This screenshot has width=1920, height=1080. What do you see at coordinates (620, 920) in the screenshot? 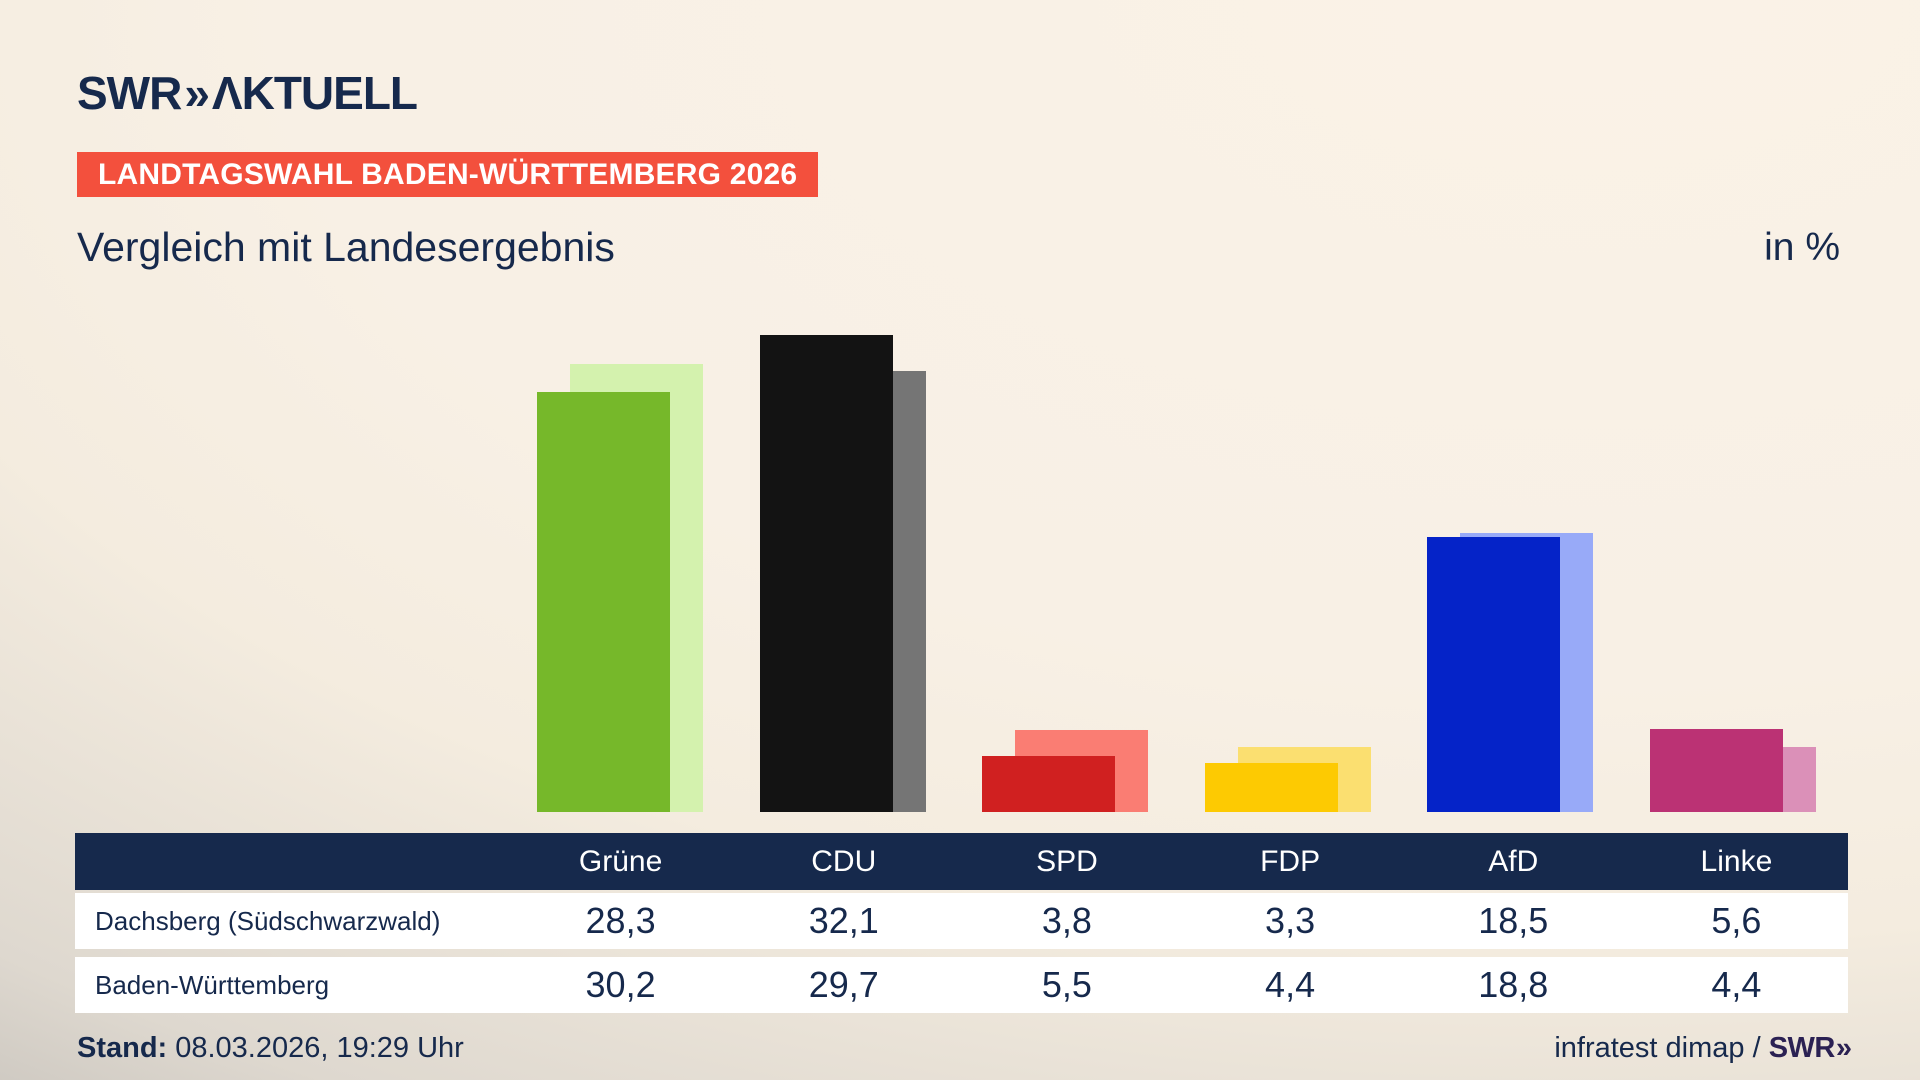
I see `value-grüne: 28,3` at bounding box center [620, 920].